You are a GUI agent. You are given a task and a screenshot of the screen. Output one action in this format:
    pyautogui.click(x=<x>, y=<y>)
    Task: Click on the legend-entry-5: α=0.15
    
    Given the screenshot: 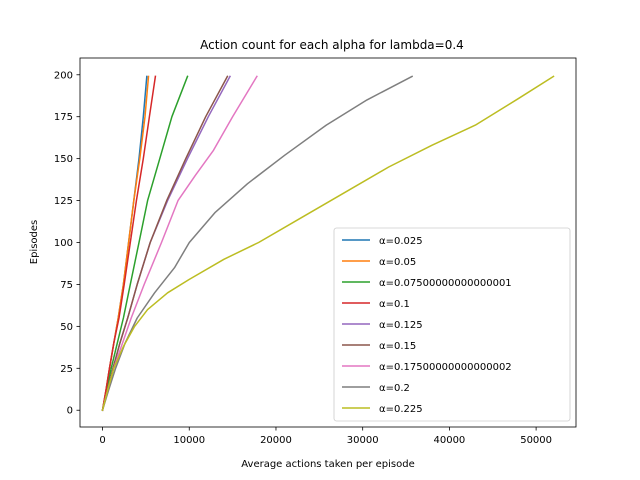 What is the action you would take?
    pyautogui.click(x=397, y=346)
    